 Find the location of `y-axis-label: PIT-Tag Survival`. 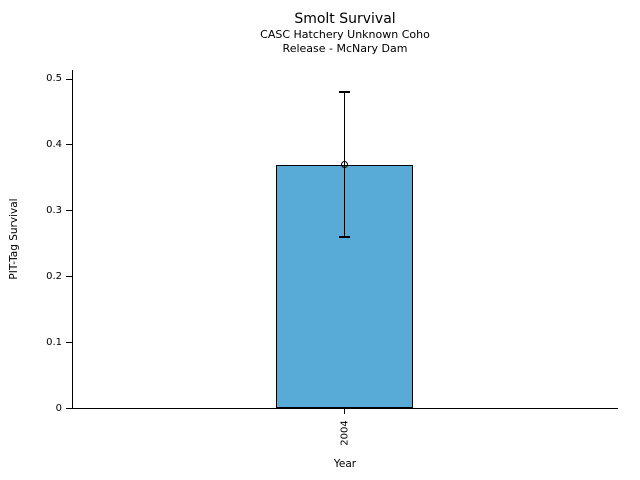

y-axis-label: PIT-Tag Survival is located at coordinates (14, 239).